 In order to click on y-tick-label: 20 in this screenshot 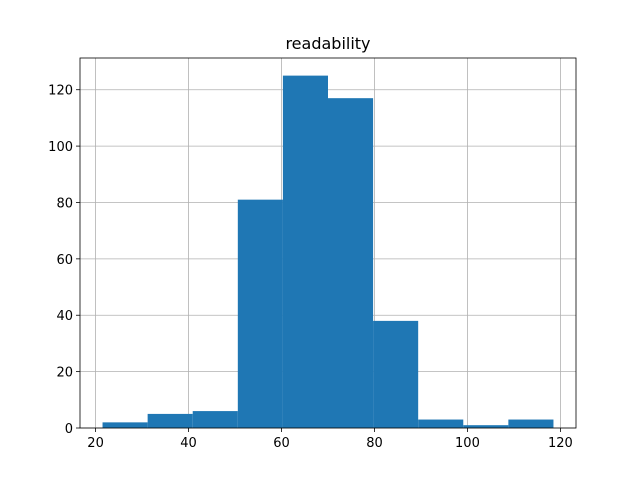, I will do `click(64, 373)`.